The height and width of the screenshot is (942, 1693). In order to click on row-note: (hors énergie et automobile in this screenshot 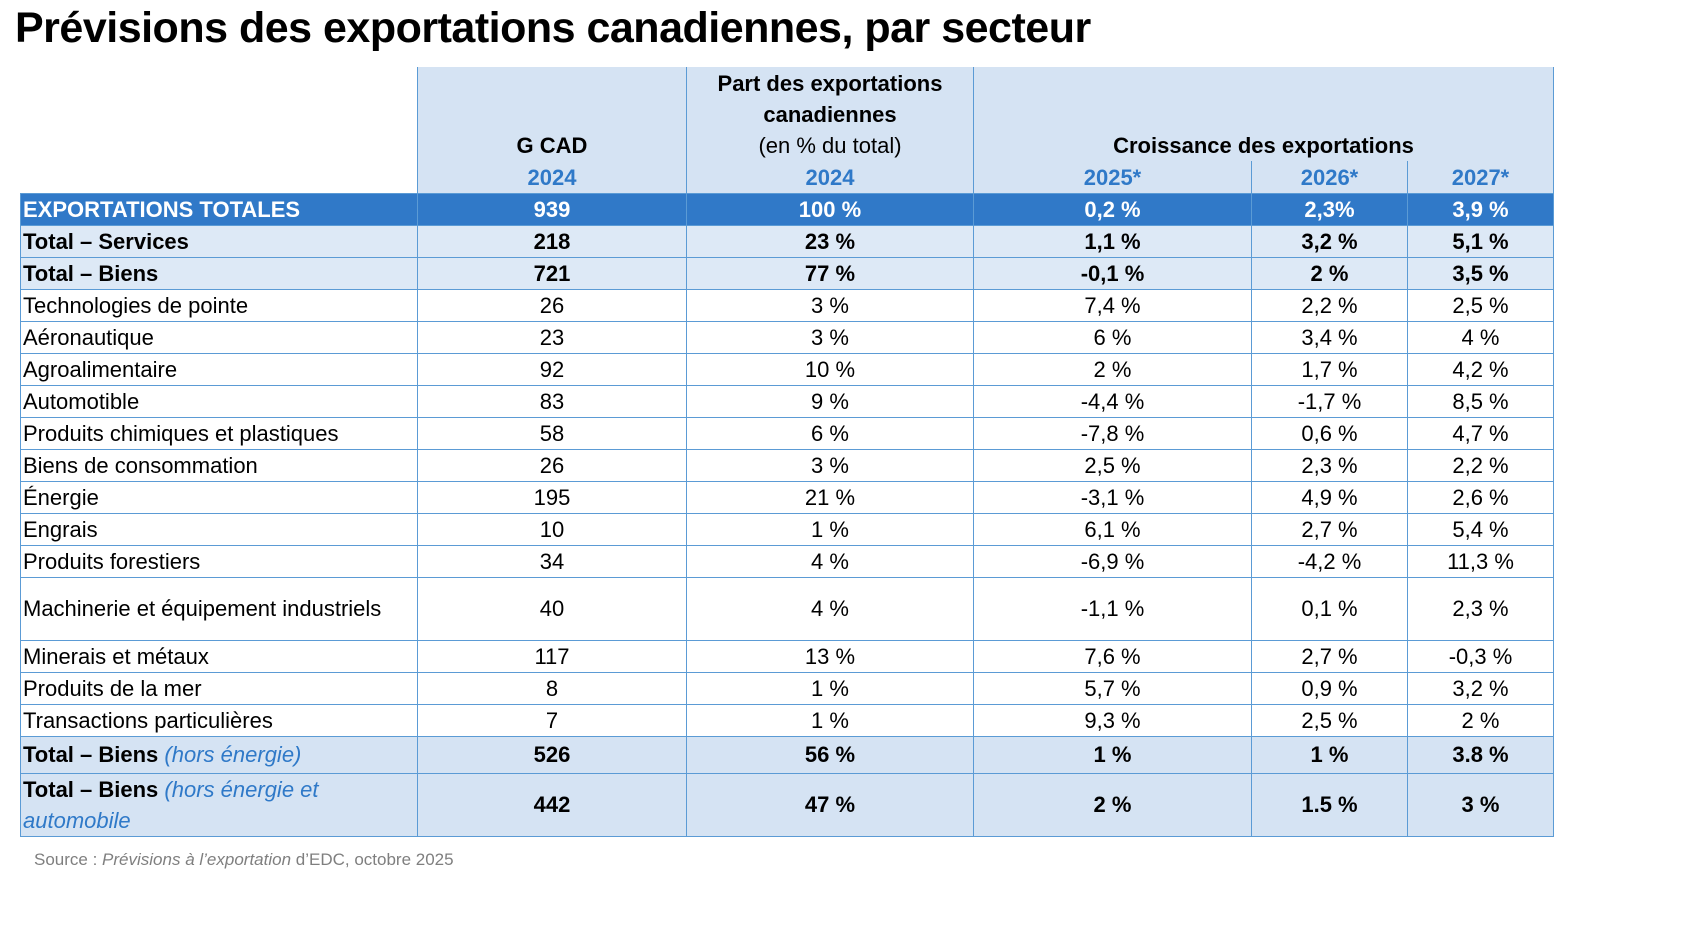, I will do `click(171, 804)`.